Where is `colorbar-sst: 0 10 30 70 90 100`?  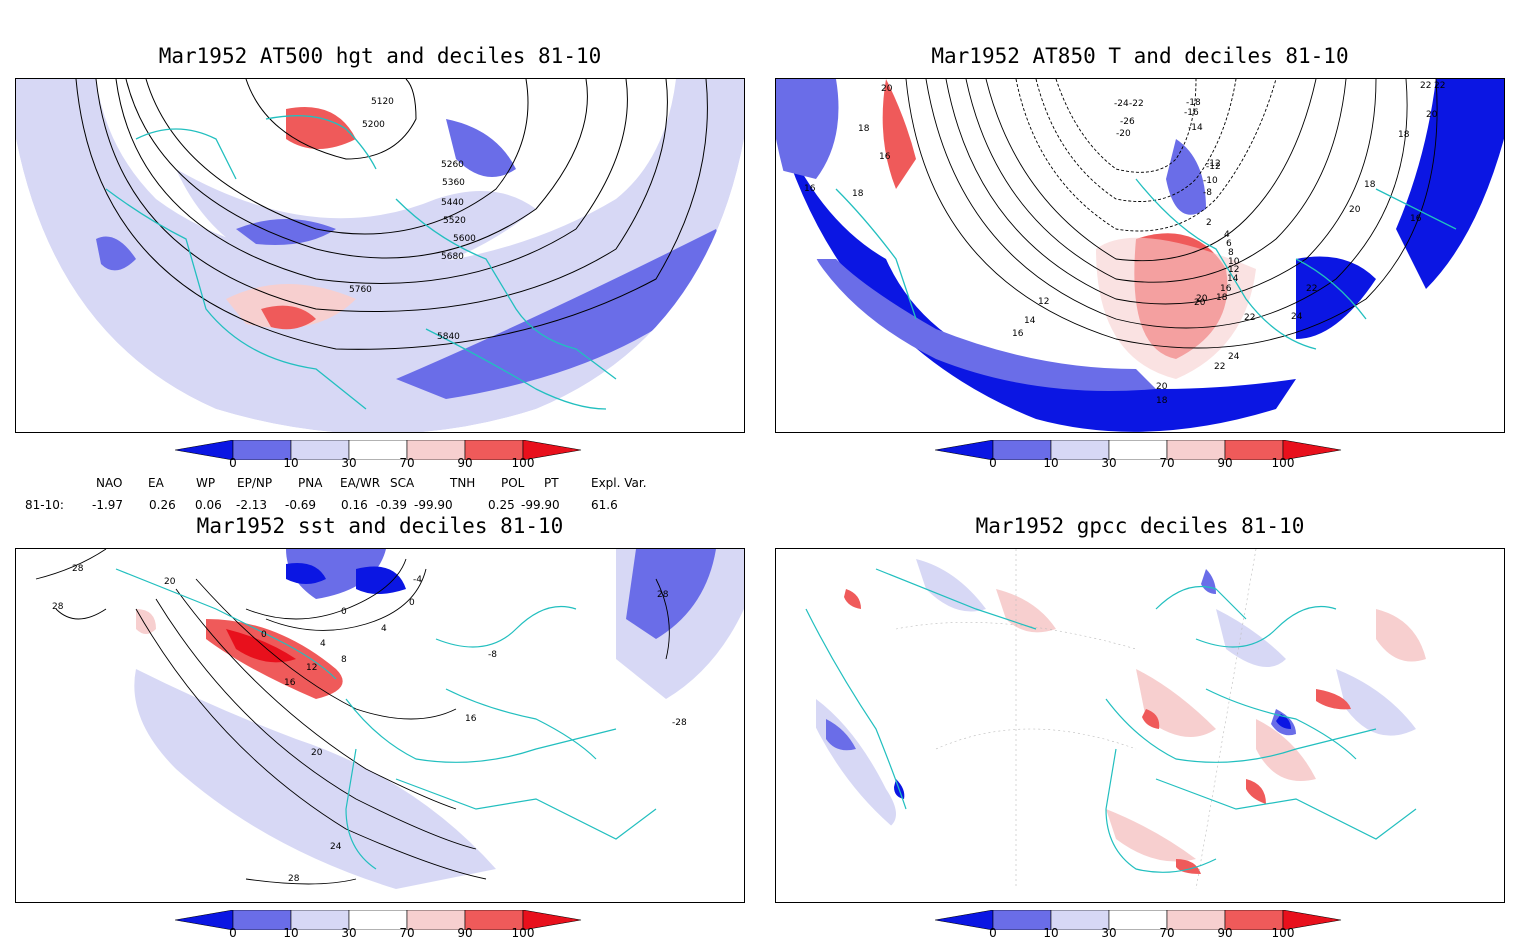
colorbar-sst: 0 10 30 70 90 100 is located at coordinates (379, 924).